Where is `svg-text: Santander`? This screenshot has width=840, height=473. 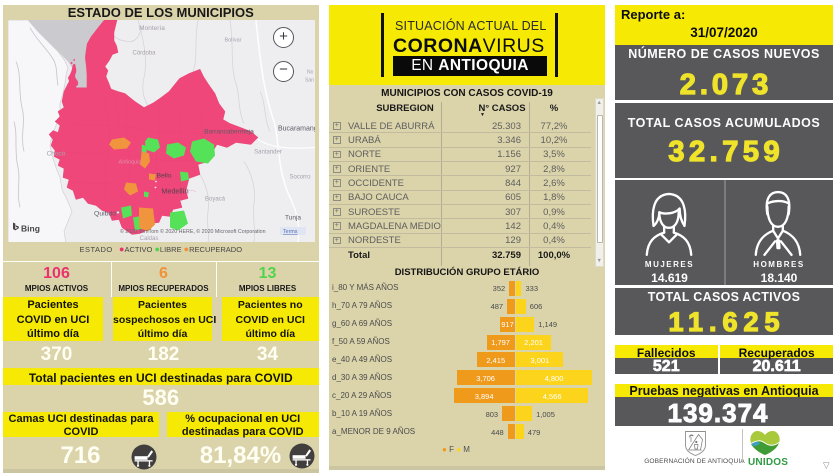
svg-text: Santander is located at coordinates (268, 152).